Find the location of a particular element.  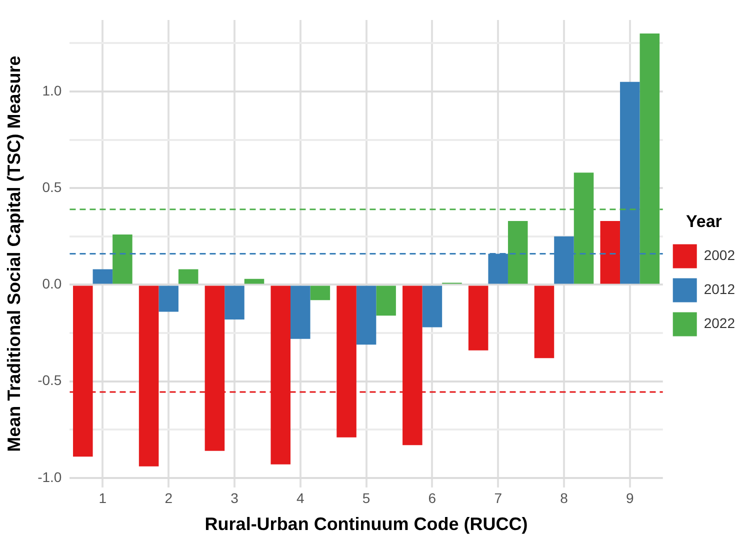

x-tick-label: 3 is located at coordinates (234, 498).